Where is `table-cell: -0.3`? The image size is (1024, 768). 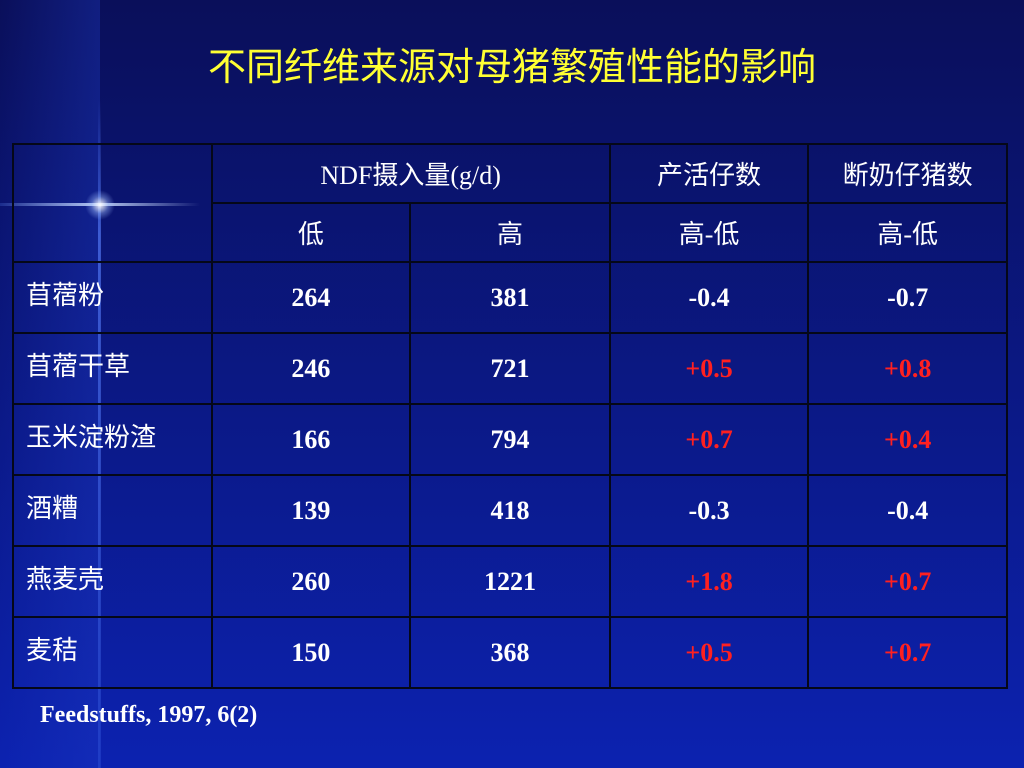
table-cell: -0.3 is located at coordinates (709, 510).